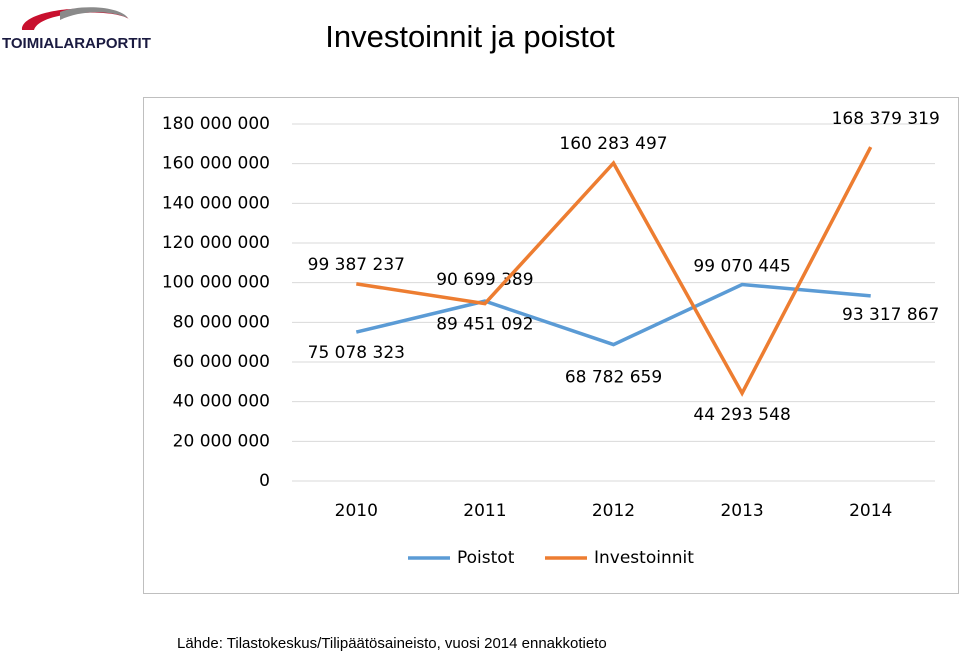  What do you see at coordinates (76, 43) in the screenshot?
I see `logo-text: TOIMIALARAPORTIT` at bounding box center [76, 43].